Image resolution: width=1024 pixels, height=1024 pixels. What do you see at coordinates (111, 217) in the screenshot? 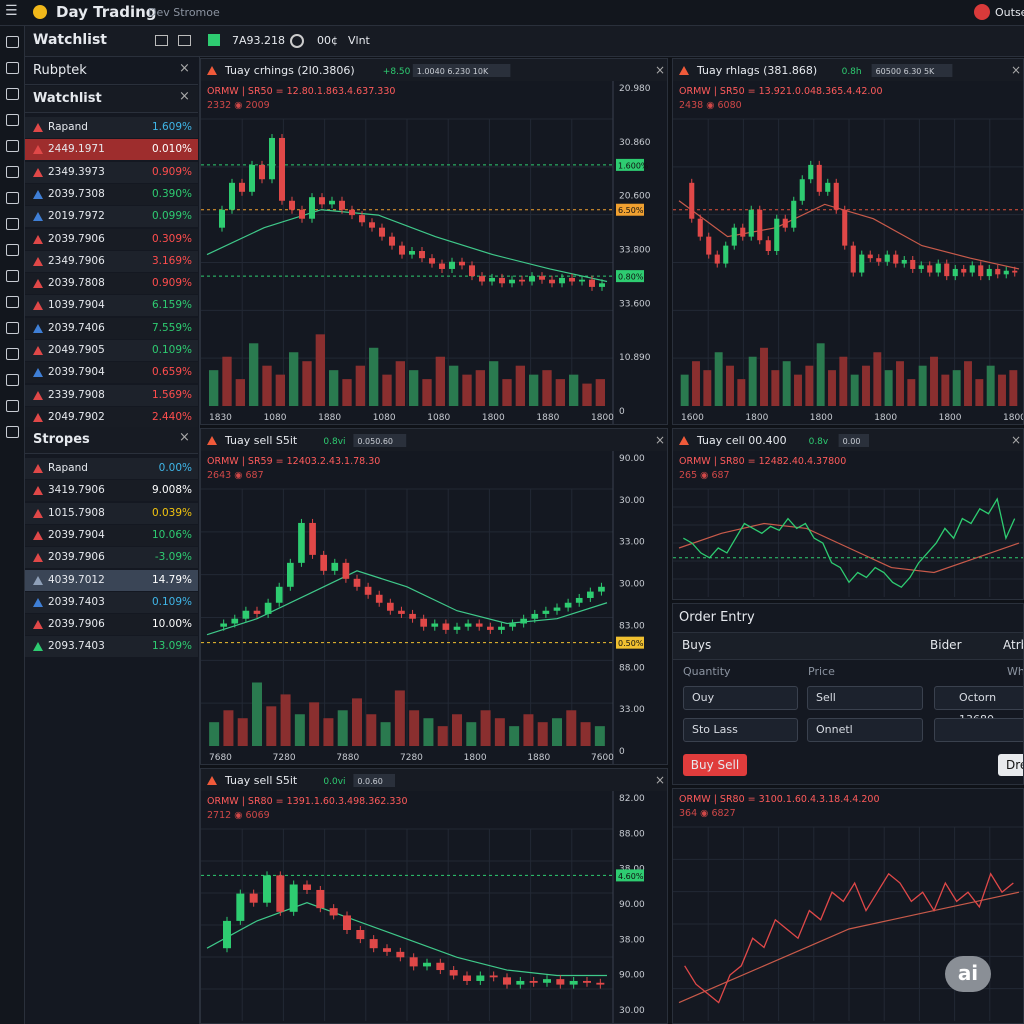
I see `watchlist-row: 2019.7972 0.099%` at bounding box center [111, 217].